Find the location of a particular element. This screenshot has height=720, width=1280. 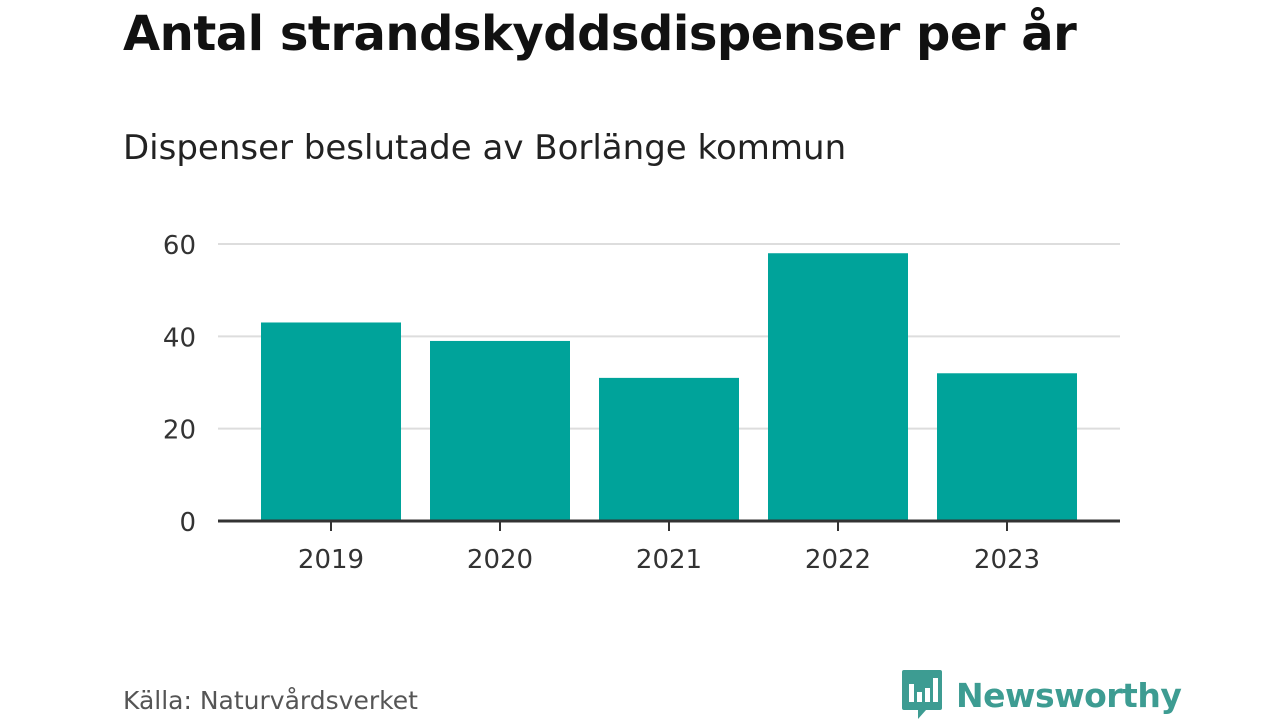

y-tick-label: 20 is located at coordinates (179, 431).